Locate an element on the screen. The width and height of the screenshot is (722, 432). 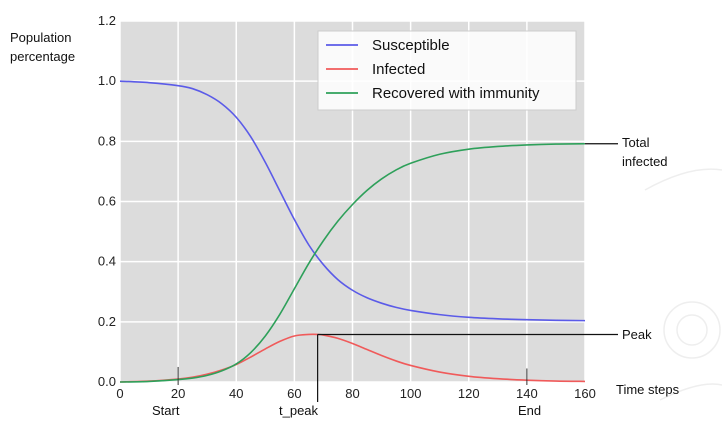
t-peak-label: t_peak is located at coordinates (299, 410).